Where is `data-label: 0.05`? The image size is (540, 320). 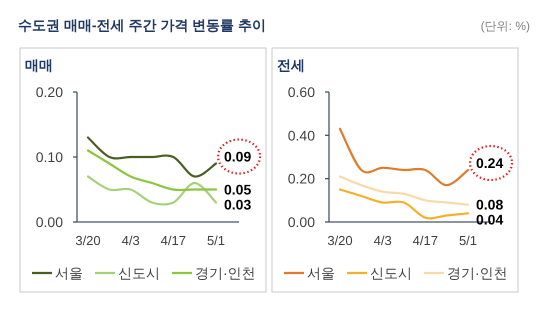
data-label: 0.05 is located at coordinates (238, 190).